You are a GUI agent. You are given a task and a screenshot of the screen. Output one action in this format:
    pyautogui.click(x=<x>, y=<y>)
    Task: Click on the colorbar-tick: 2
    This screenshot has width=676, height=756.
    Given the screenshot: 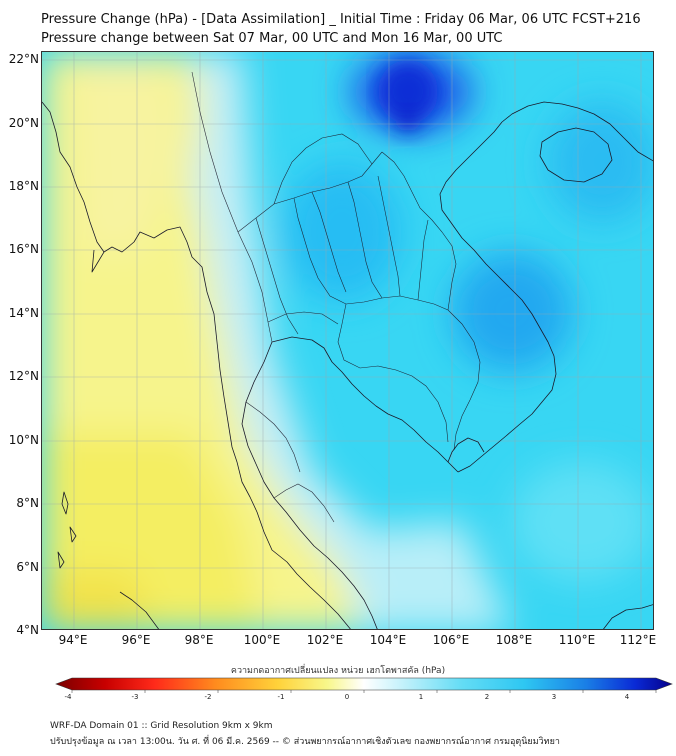 What is the action you would take?
    pyautogui.click(x=487, y=697)
    